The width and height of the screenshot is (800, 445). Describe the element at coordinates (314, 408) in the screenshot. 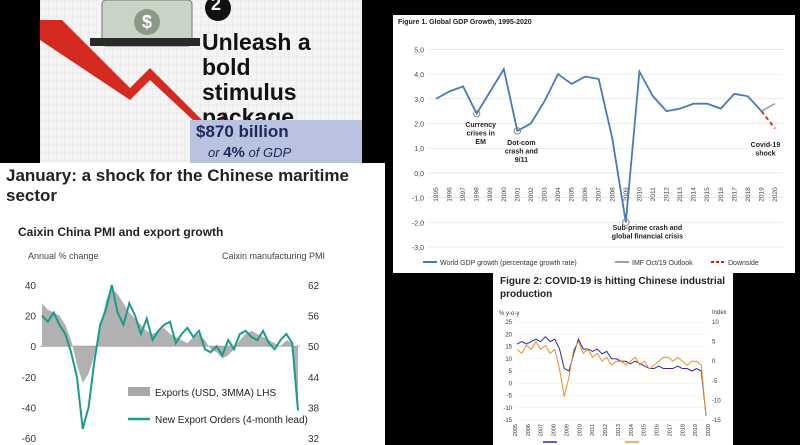

I see `caixin-right-tick: 38` at that location.